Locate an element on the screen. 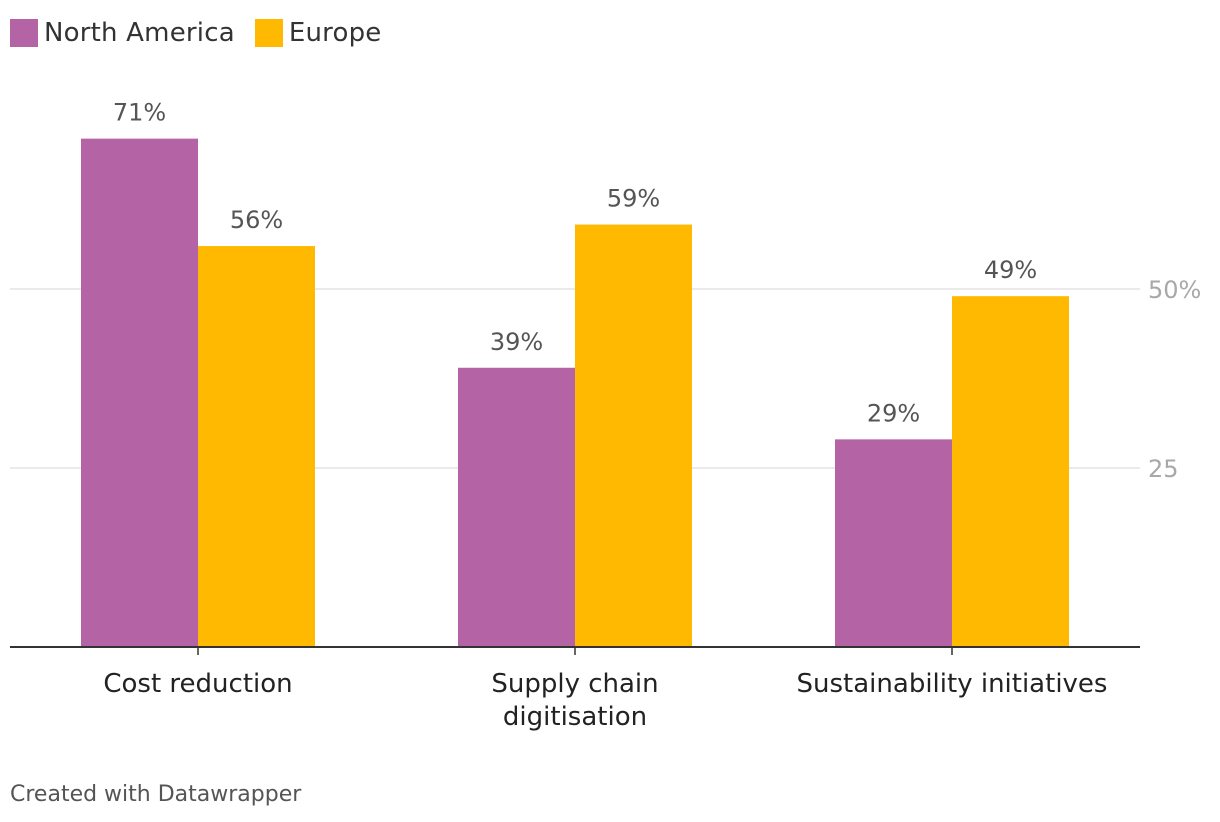  data-label-europe-cost-reduction: 56% is located at coordinates (256, 220).